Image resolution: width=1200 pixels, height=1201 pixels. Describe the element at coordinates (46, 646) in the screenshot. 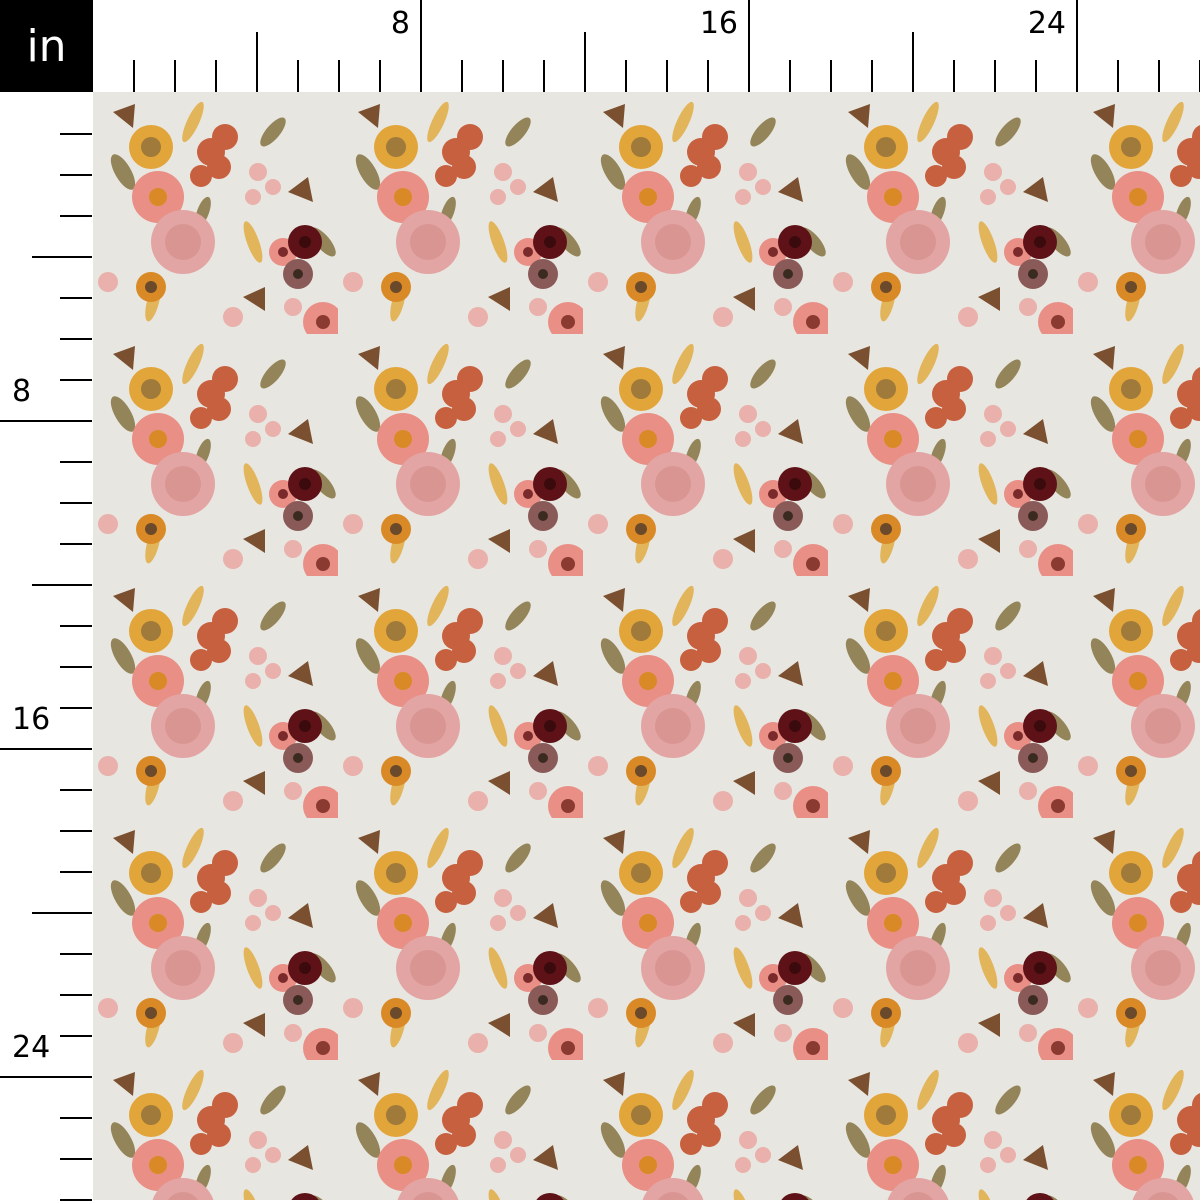

I see `left-ruler: 8 16 24` at that location.